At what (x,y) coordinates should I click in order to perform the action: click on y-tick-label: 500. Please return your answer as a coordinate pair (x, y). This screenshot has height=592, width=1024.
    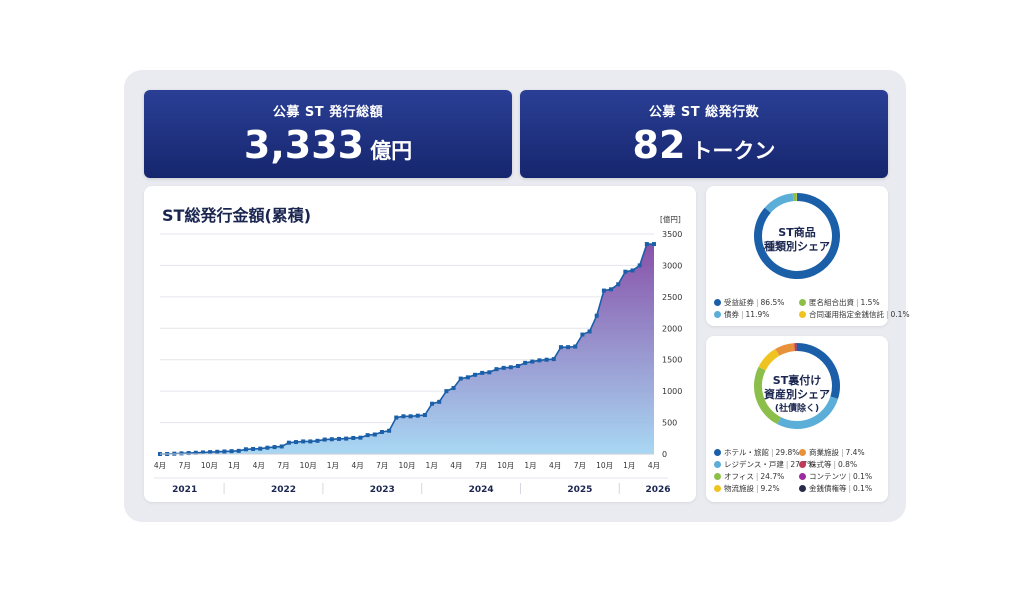
    Looking at the image, I should click on (669, 423).